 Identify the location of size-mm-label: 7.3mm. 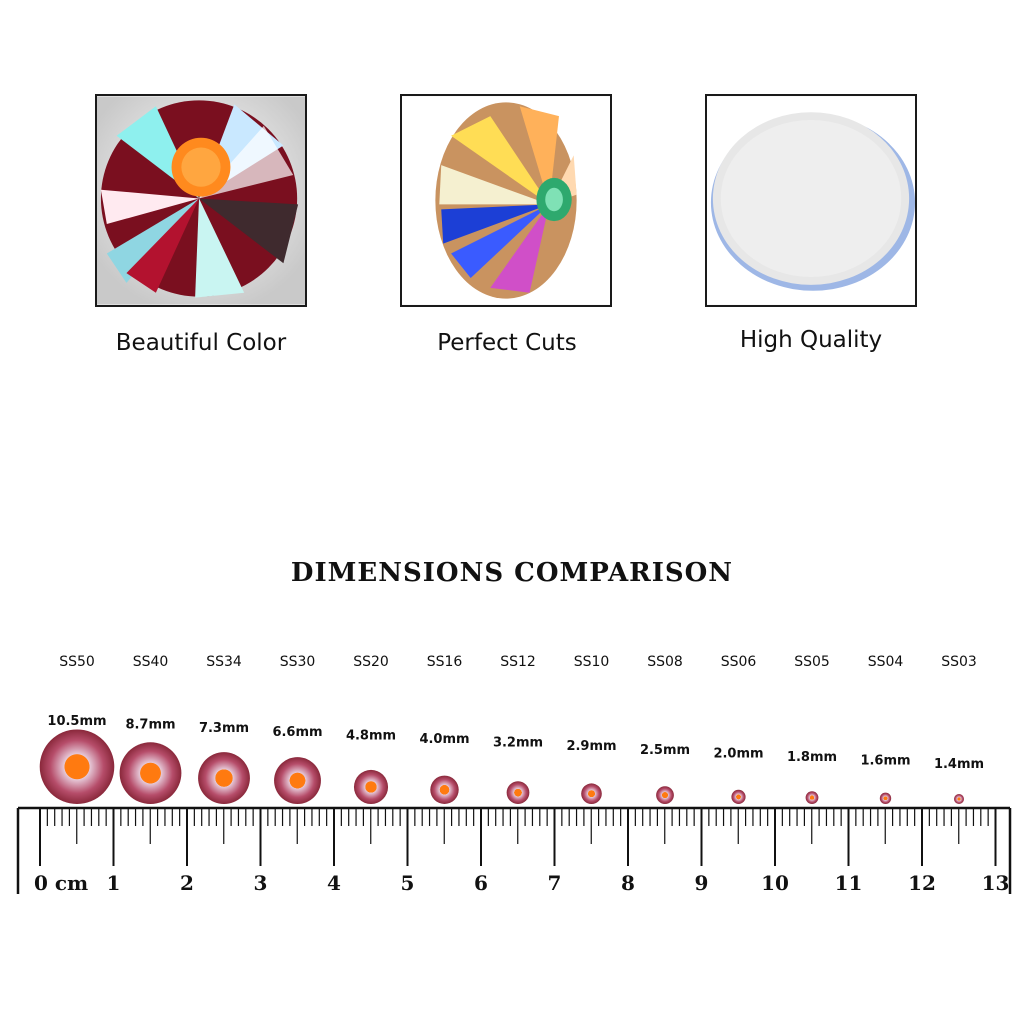
(224, 728).